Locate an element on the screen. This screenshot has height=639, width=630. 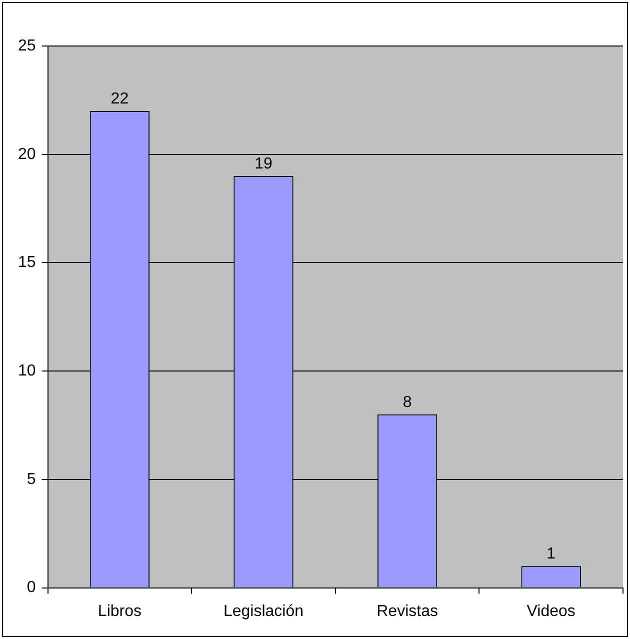
y-tick-label: 15 is located at coordinates (27, 263).